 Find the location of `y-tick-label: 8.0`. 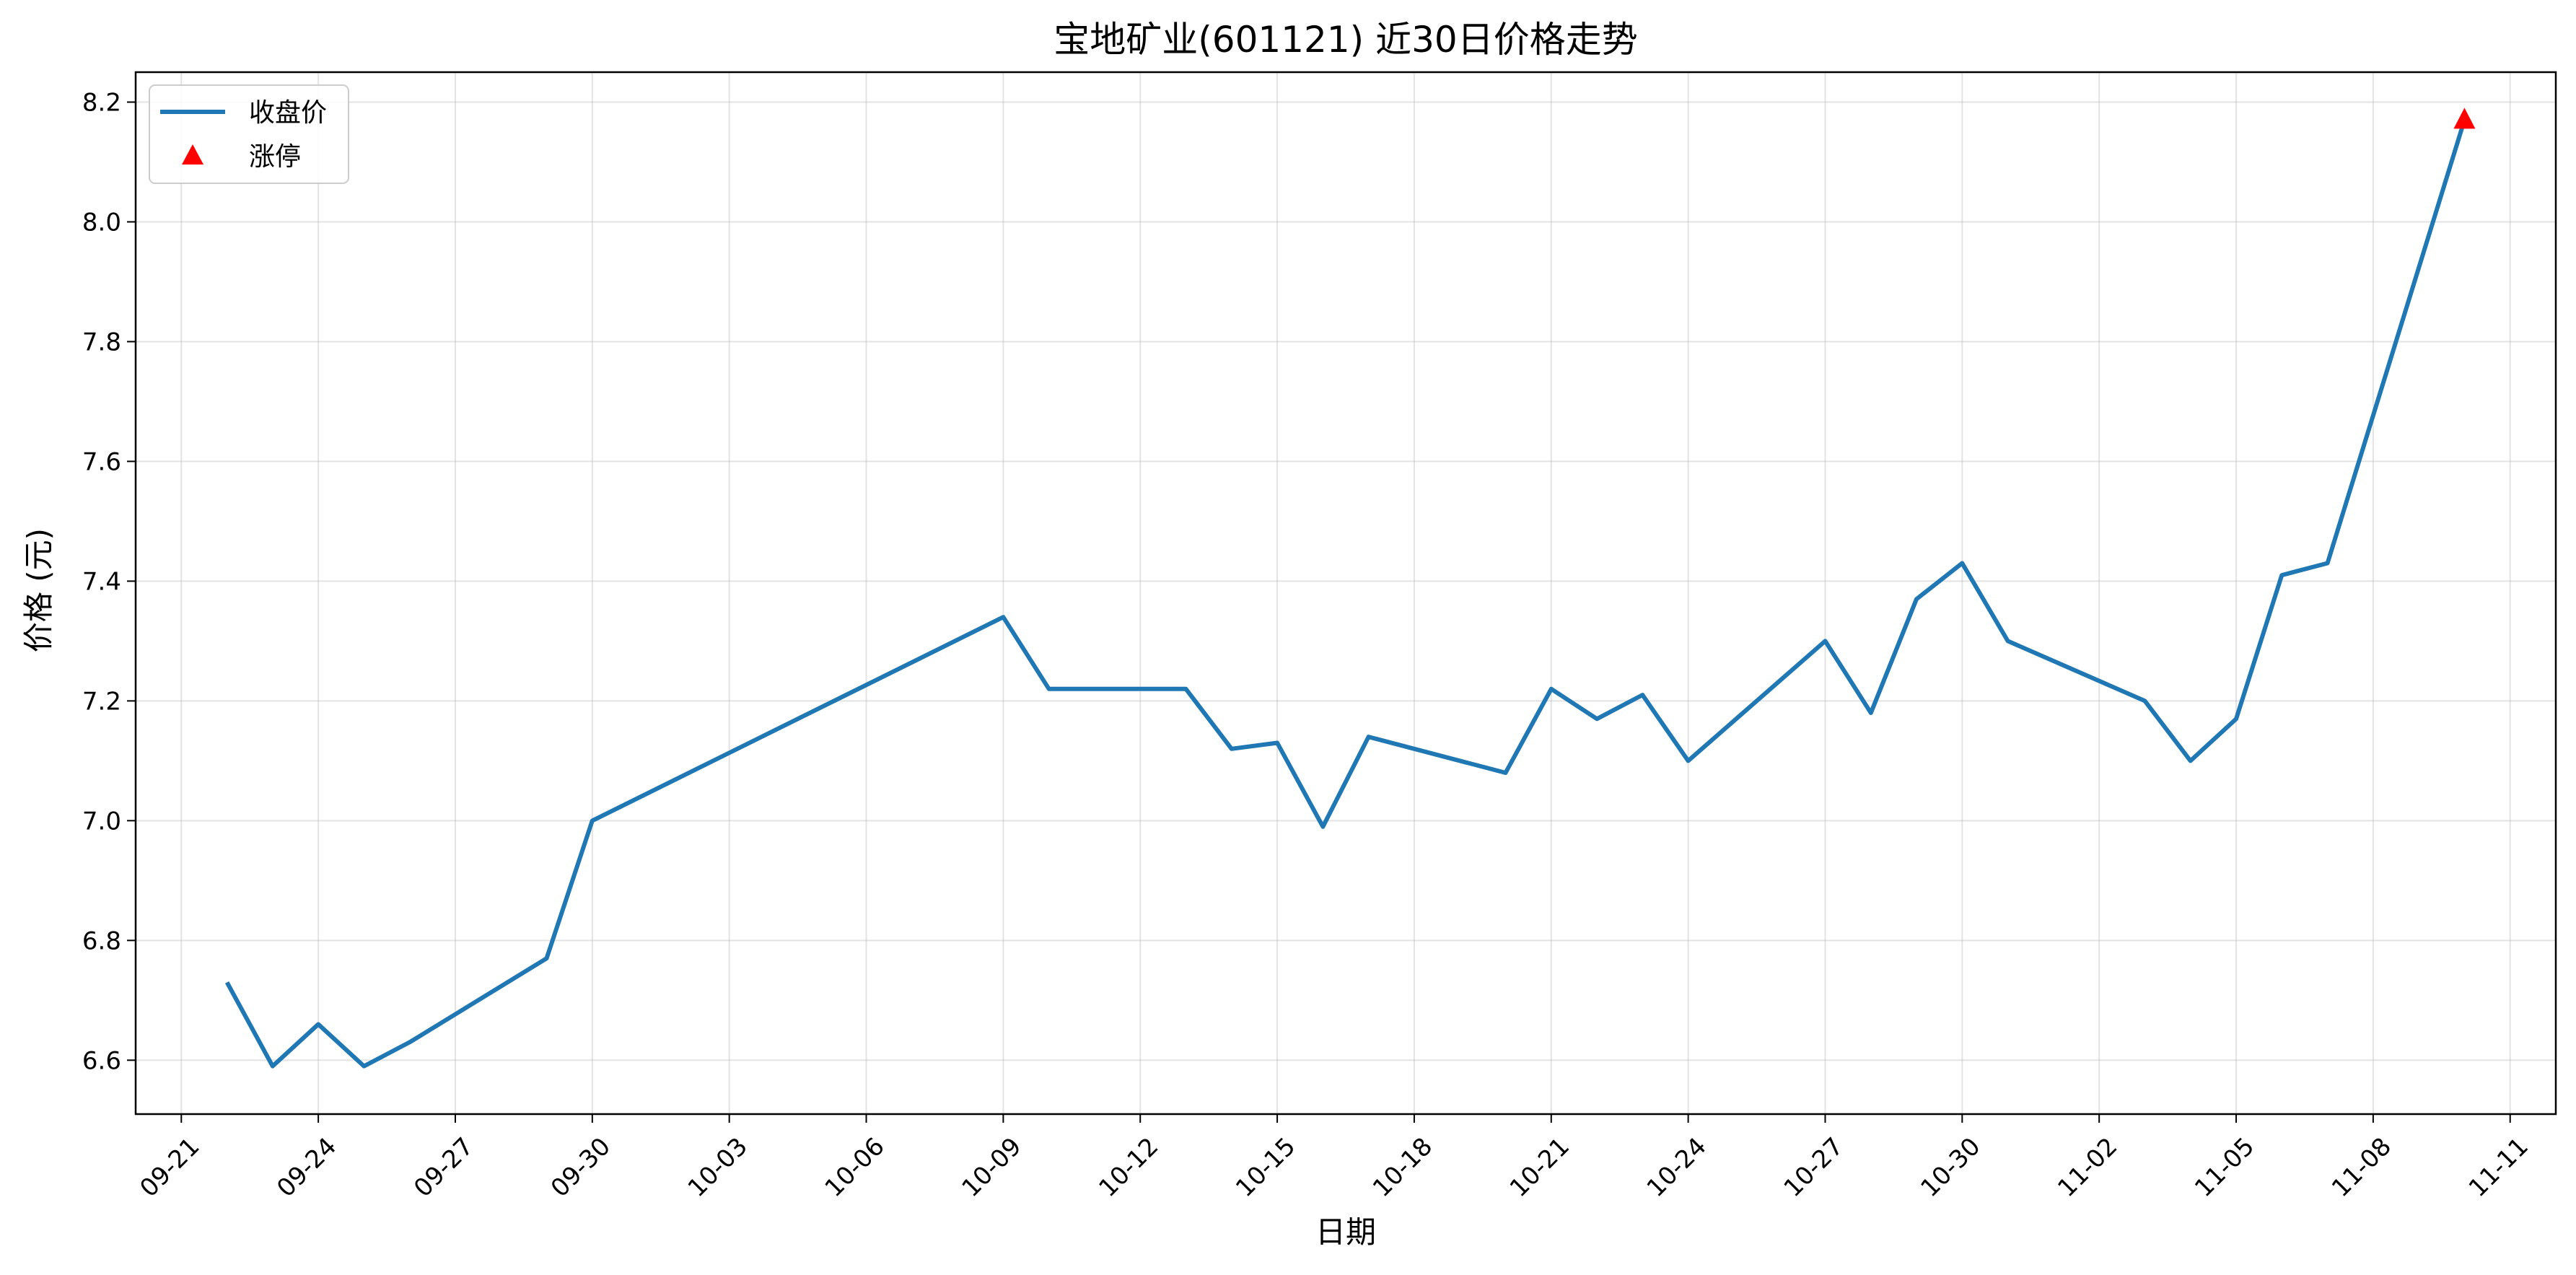

y-tick-label: 8.0 is located at coordinates (101, 223).